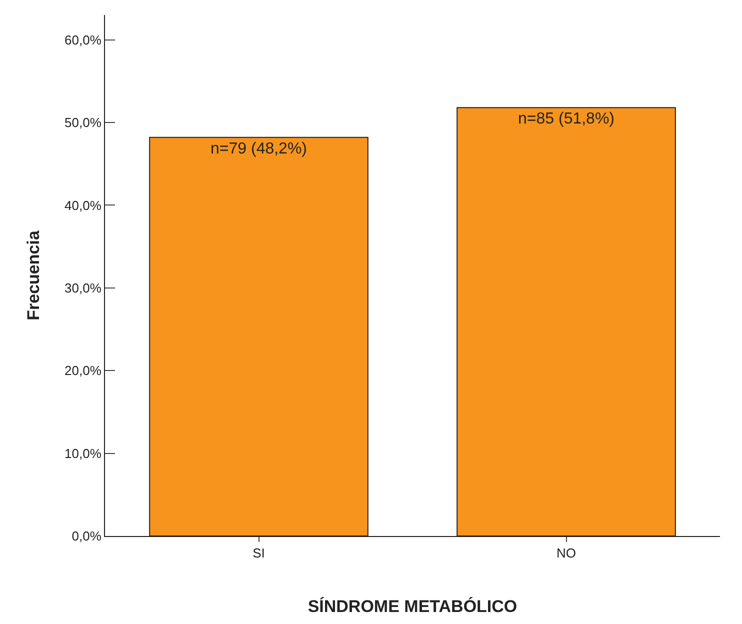 This screenshot has height=624, width=742. Describe the element at coordinates (87, 536) in the screenshot. I see `y-tick-label: 0,0%` at that location.